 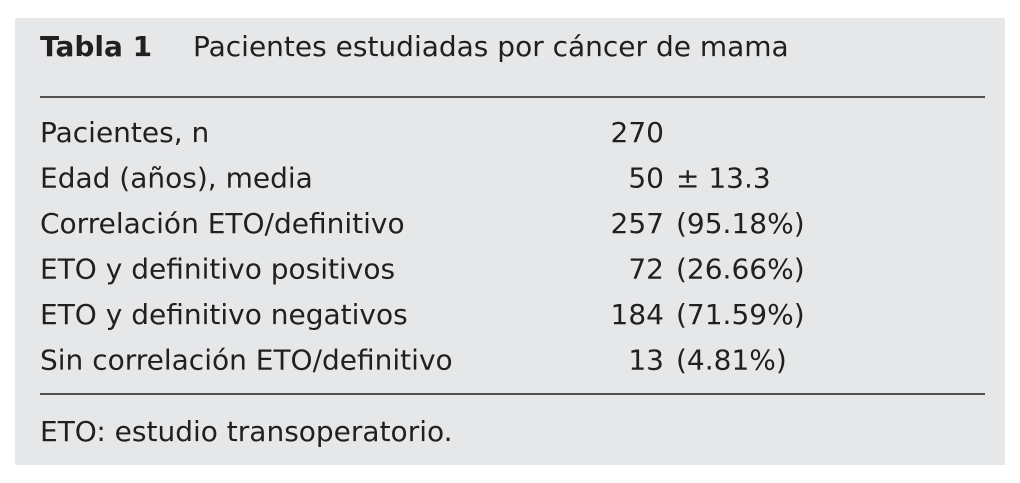 What do you see at coordinates (491, 46) in the screenshot?
I see `table-title: Pacientes estudiadas por cáncer de mama` at bounding box center [491, 46].